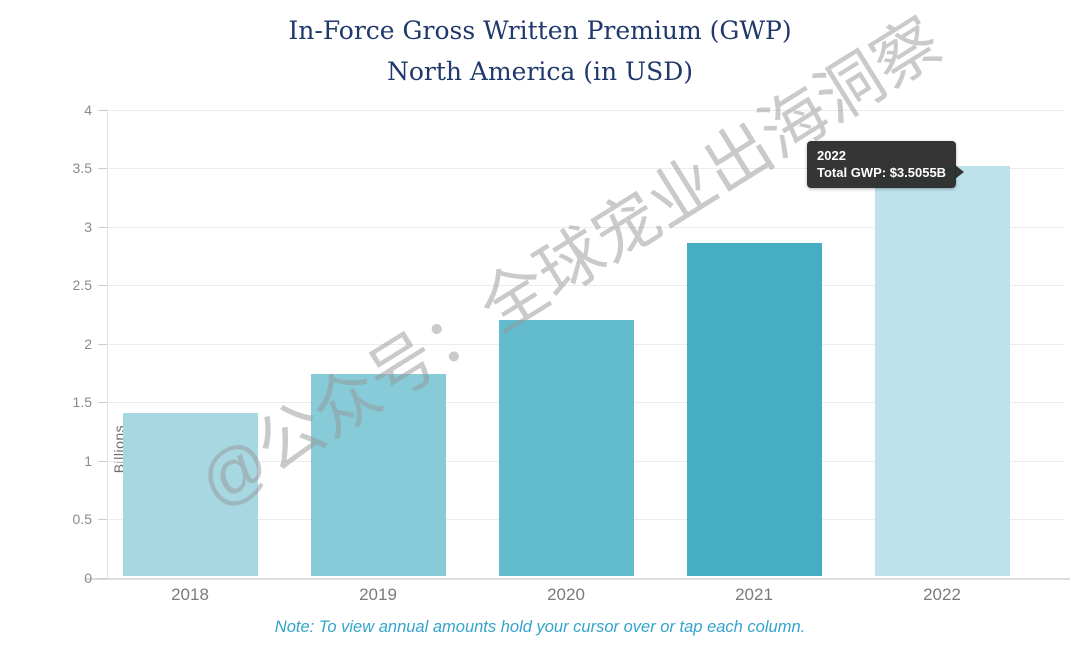 This screenshot has height=646, width=1080. I want to click on bar-2019, so click(378, 475).